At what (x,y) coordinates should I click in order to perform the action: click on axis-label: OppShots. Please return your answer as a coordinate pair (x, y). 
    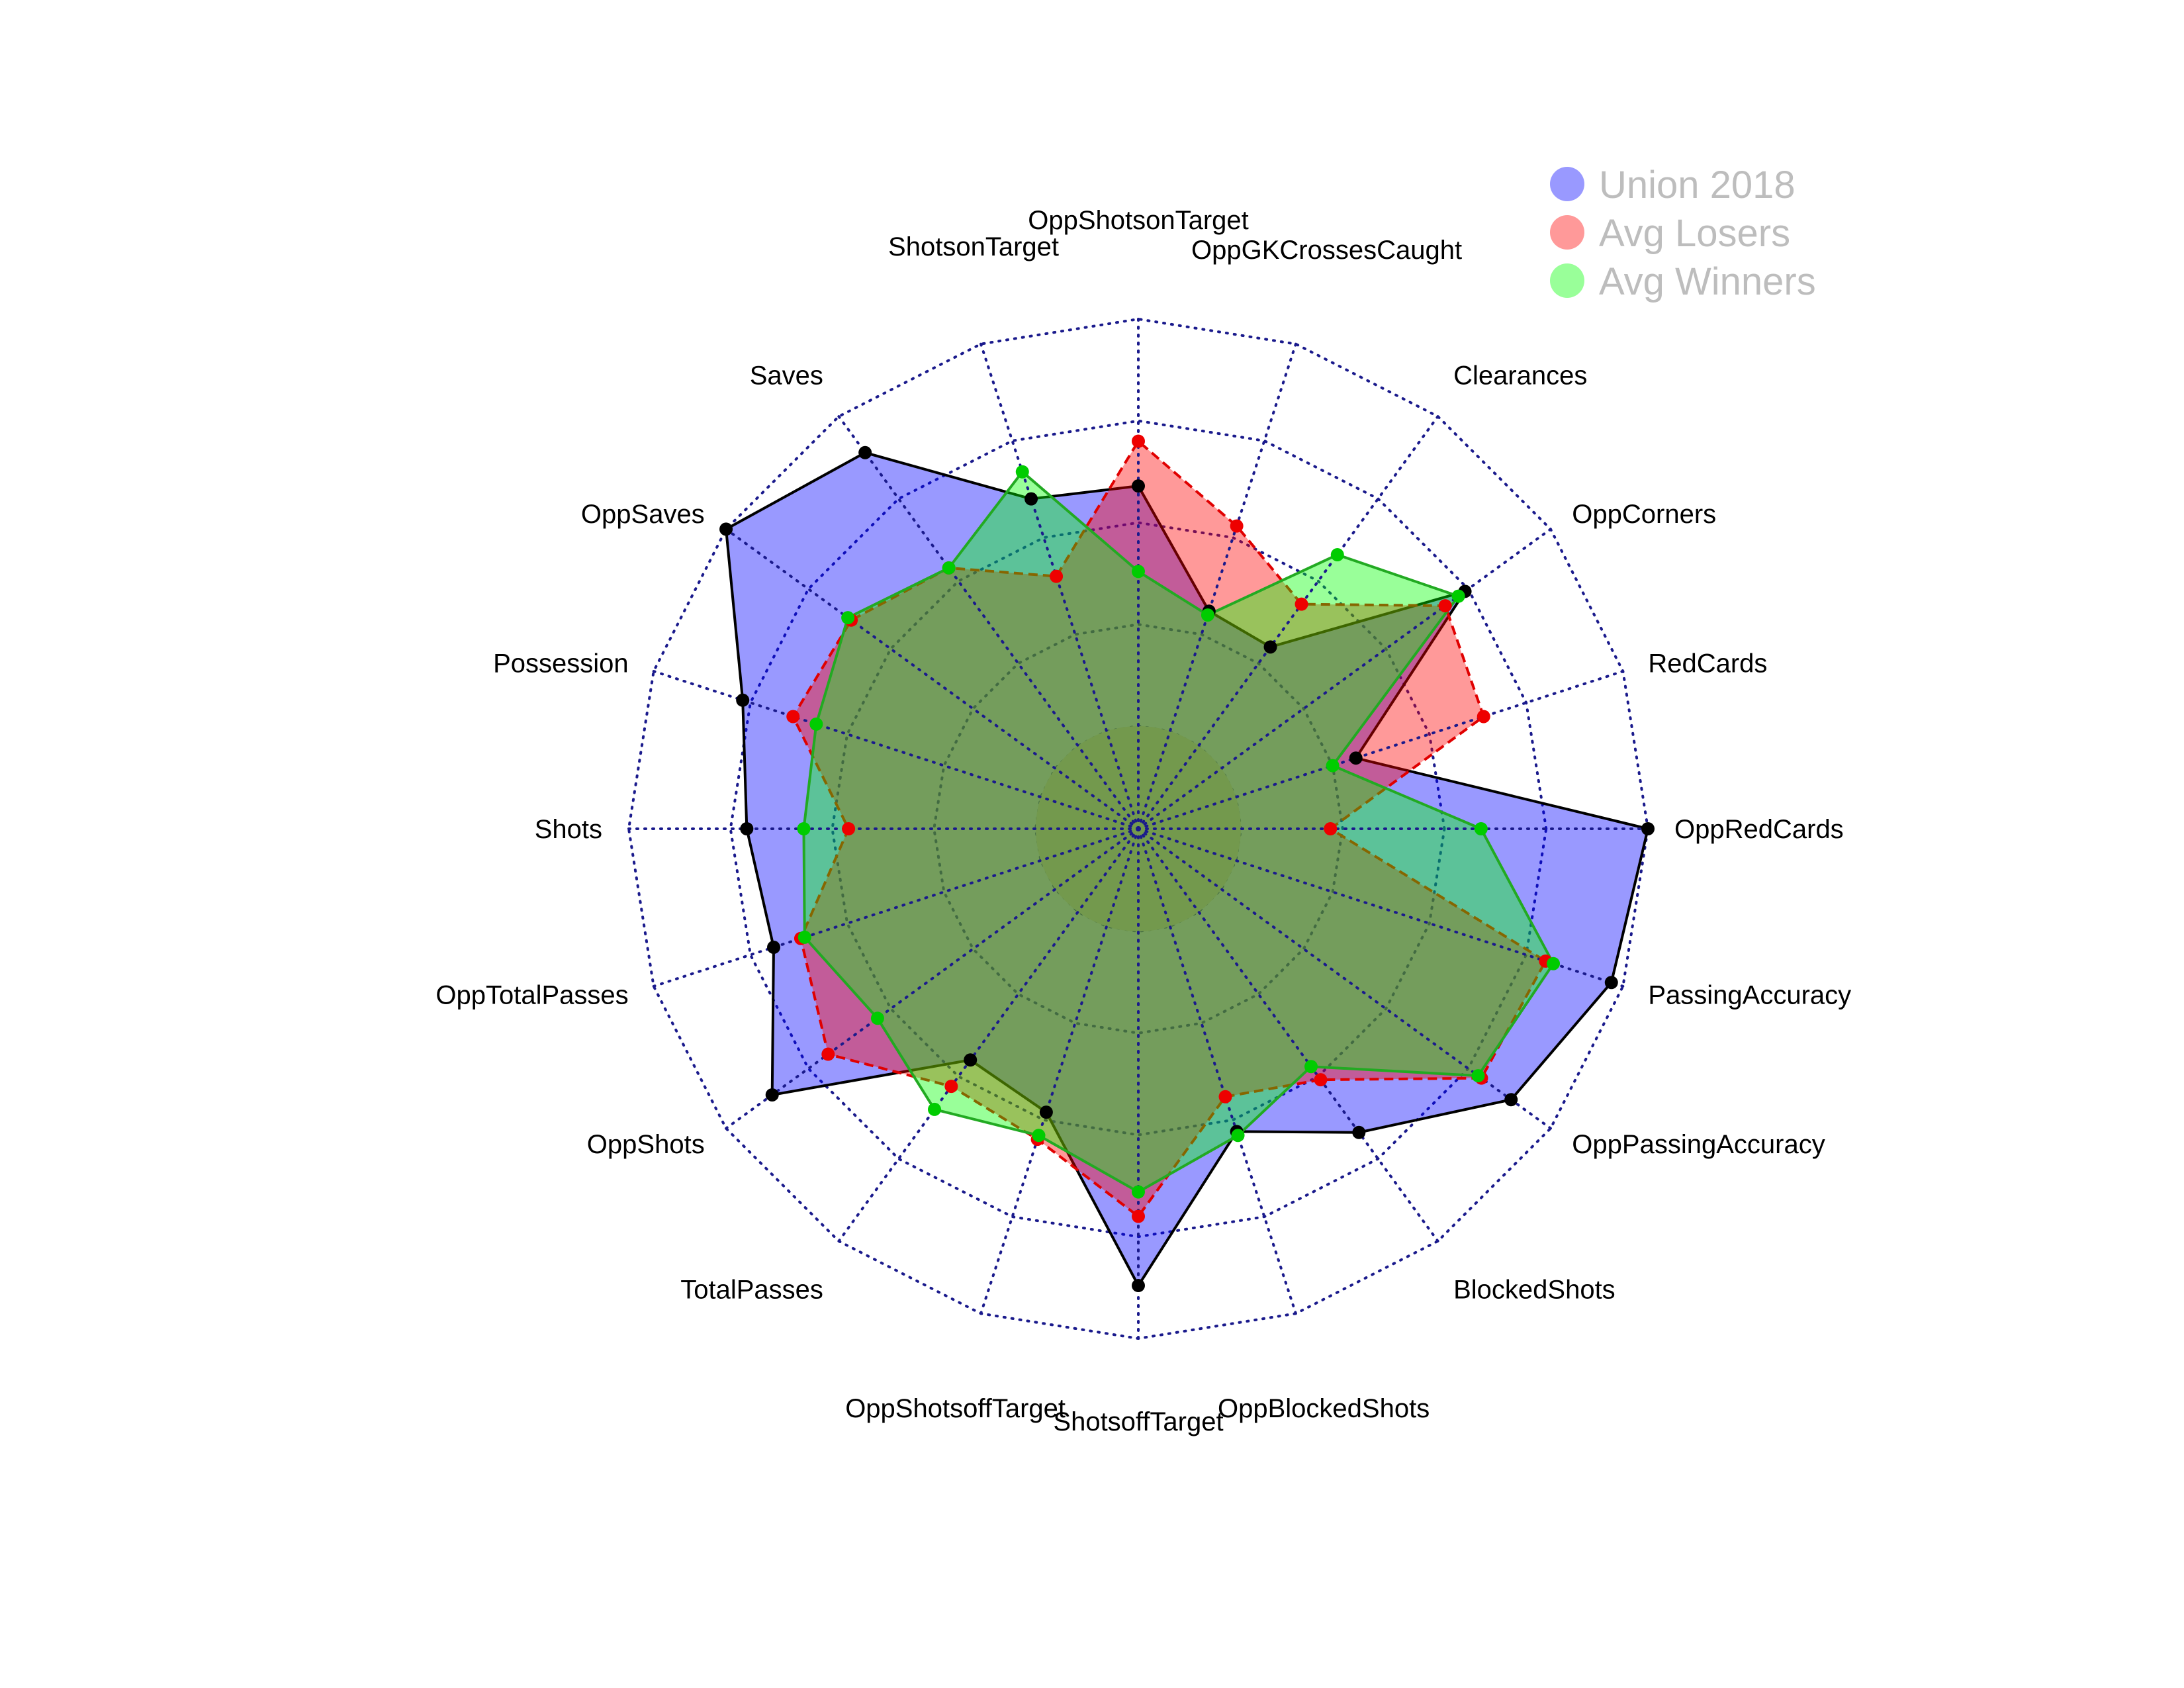
    Looking at the image, I should click on (646, 1144).